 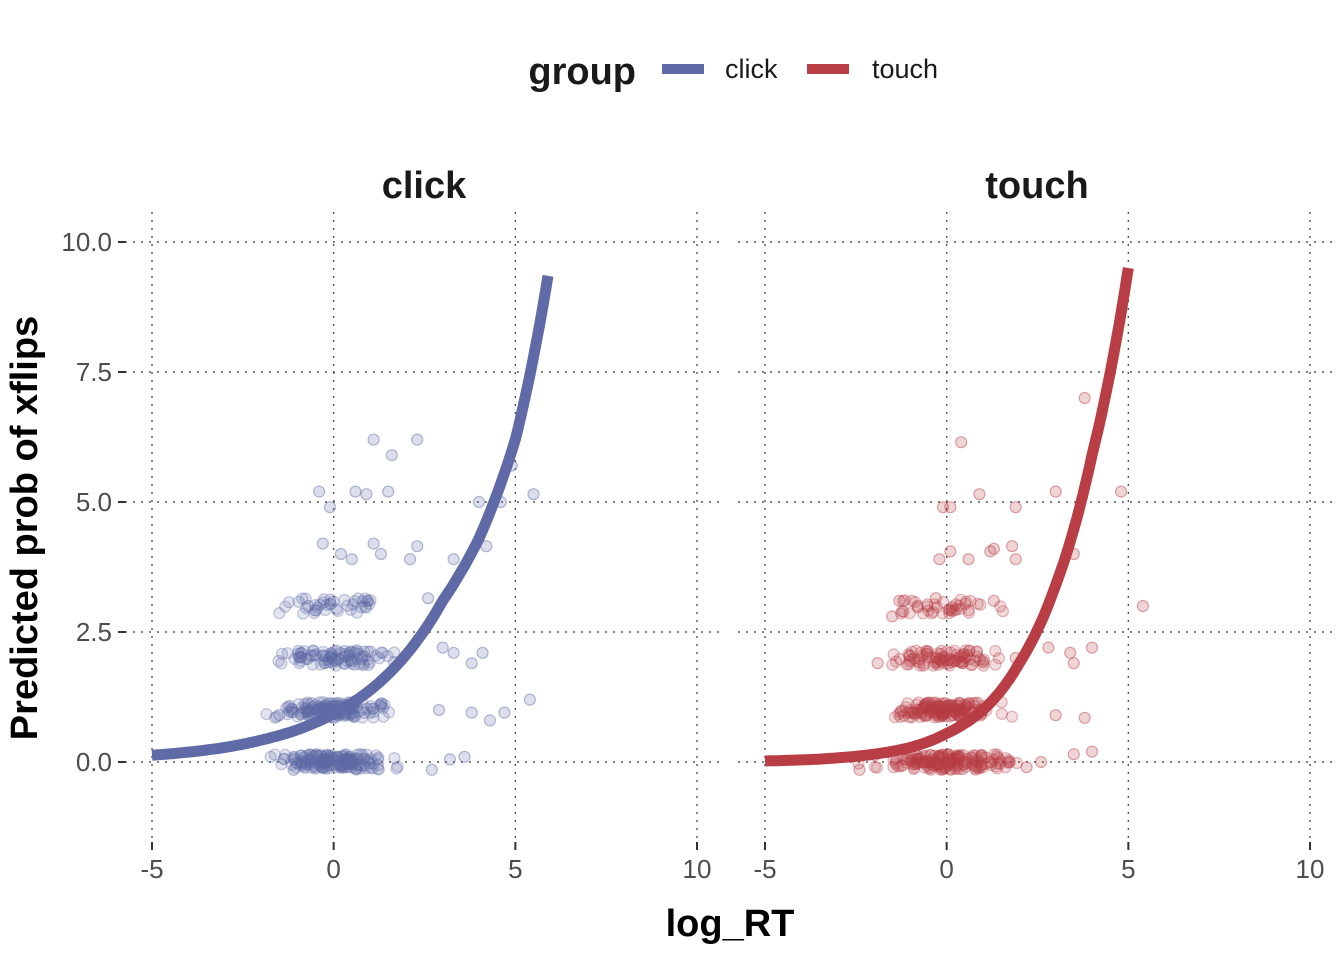 What do you see at coordinates (25, 528) in the screenshot?
I see `y-axis-title: Predicted prob of xflips` at bounding box center [25, 528].